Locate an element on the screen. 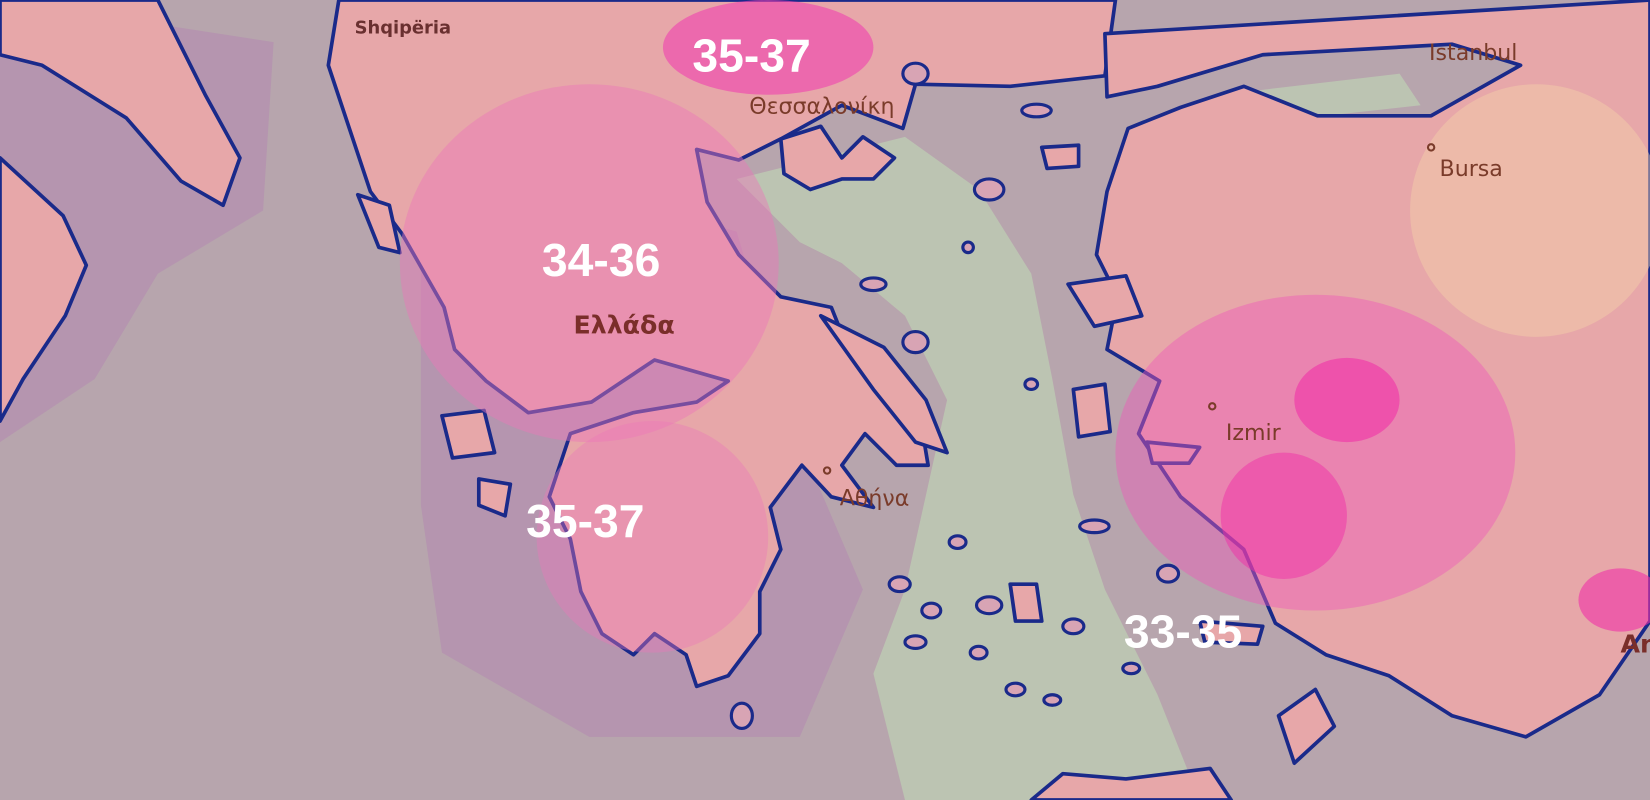 The width and height of the screenshot is (1650, 800). temp-label-north-greece: 35-37 is located at coordinates (751, 56).